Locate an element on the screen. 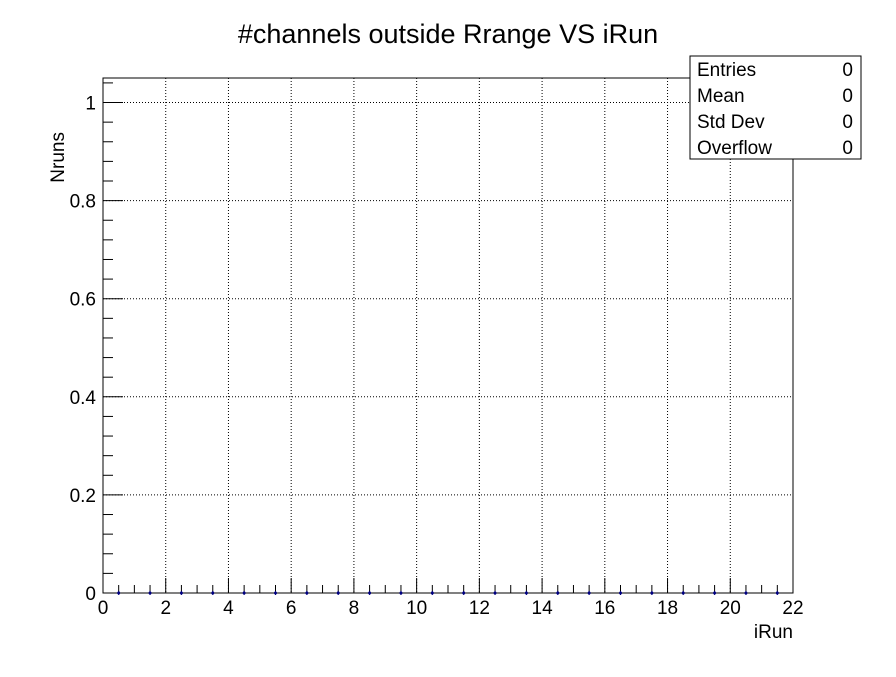 The width and height of the screenshot is (896, 677). x-tick-label: 6 is located at coordinates (291, 608).